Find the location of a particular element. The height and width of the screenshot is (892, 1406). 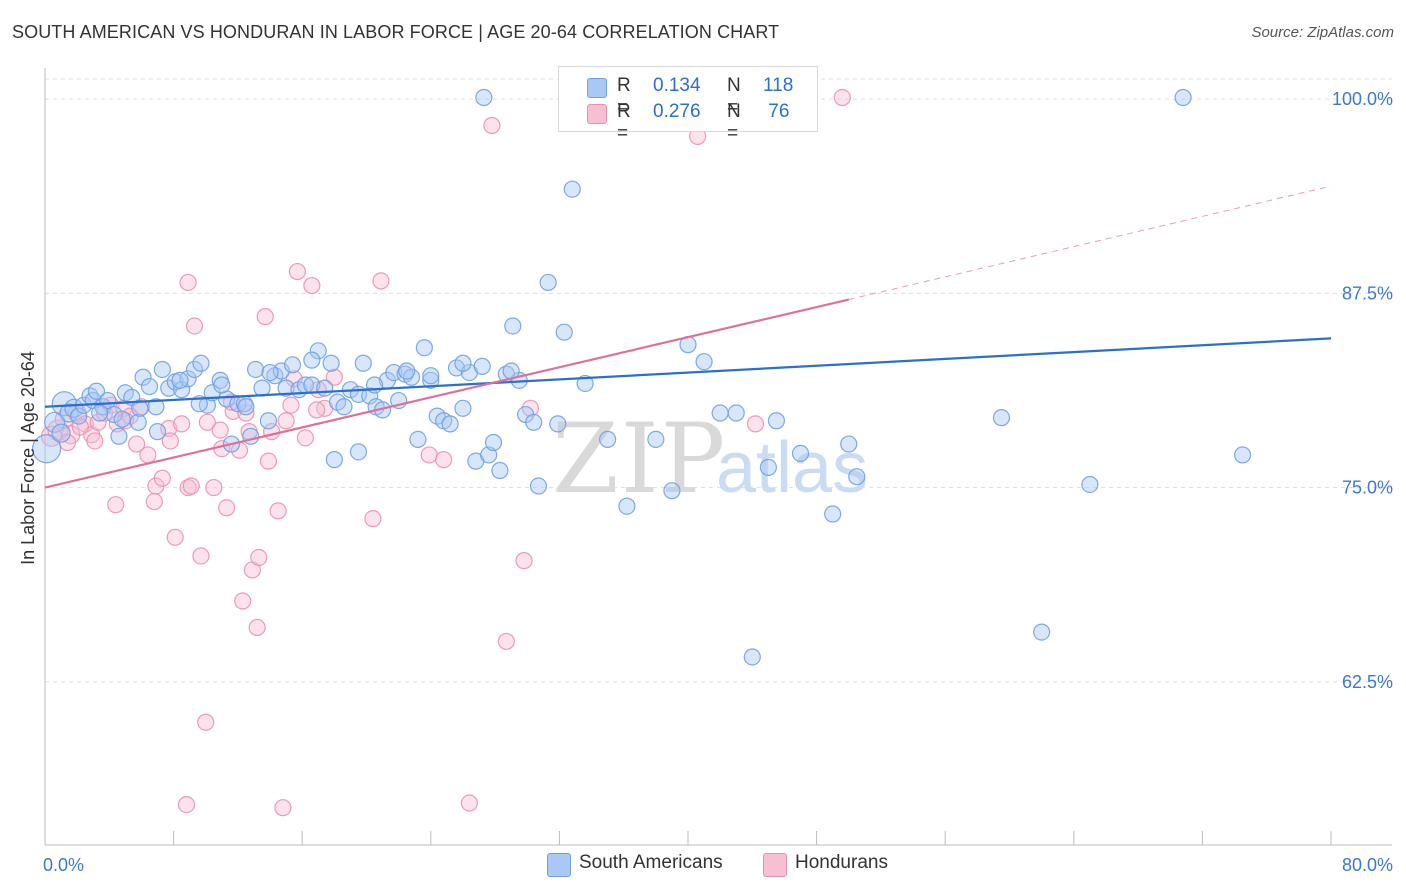

trend-line-south-americans is located at coordinates (688, 372).